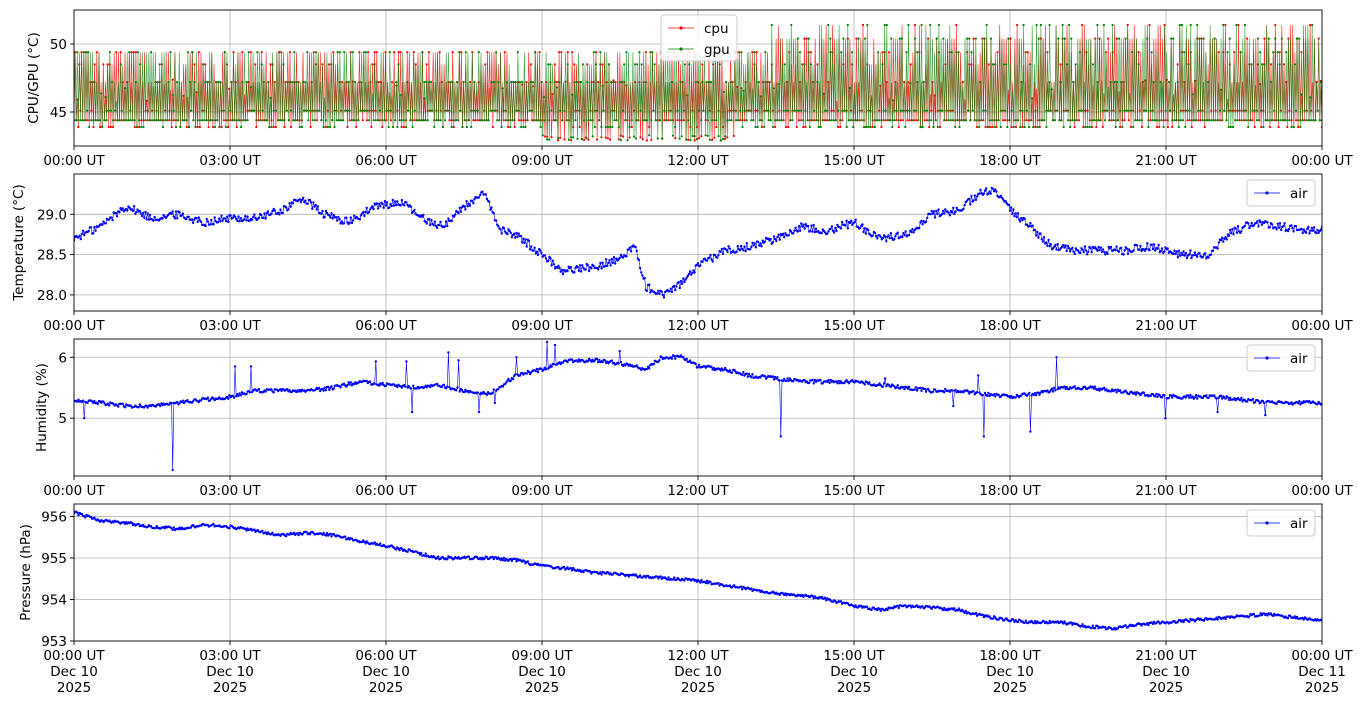  Describe the element at coordinates (386, 491) in the screenshot. I see `x-tick-label: 06:00 UT` at that location.